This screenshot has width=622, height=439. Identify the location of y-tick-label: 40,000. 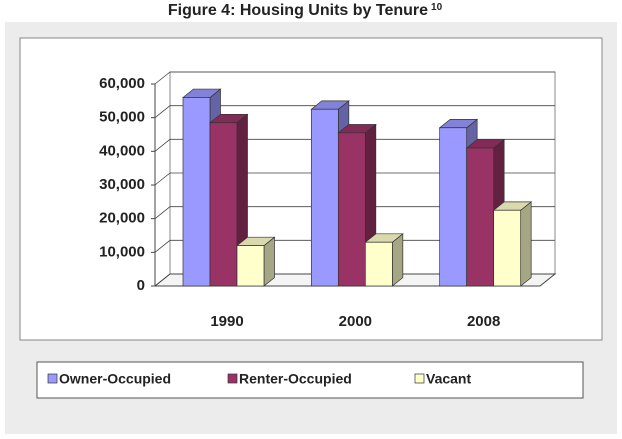
(122, 150).